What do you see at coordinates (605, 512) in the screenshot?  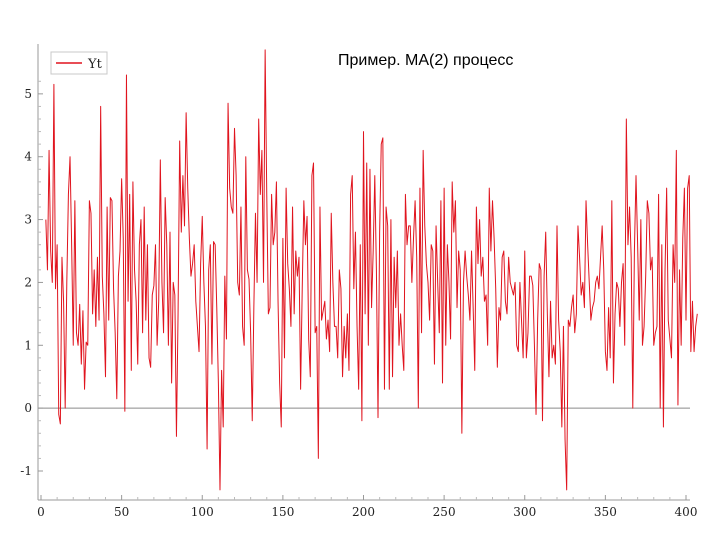 I see `x-tick-label: 350` at bounding box center [605, 512].